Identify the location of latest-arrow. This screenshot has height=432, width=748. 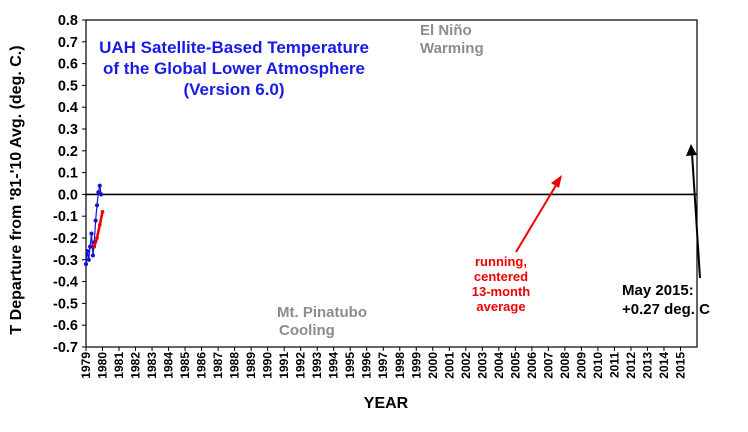
(696, 215).